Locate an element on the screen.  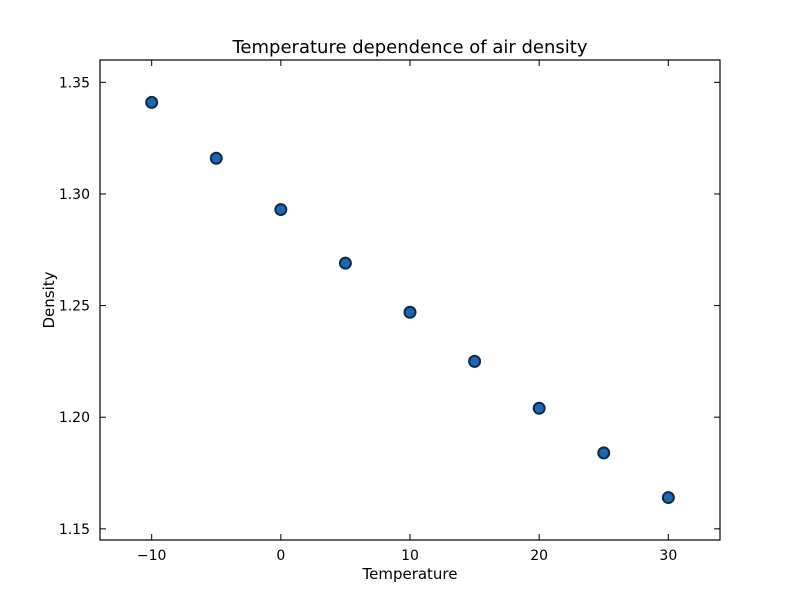
y-tick-label: 1.20 is located at coordinates (74, 418).